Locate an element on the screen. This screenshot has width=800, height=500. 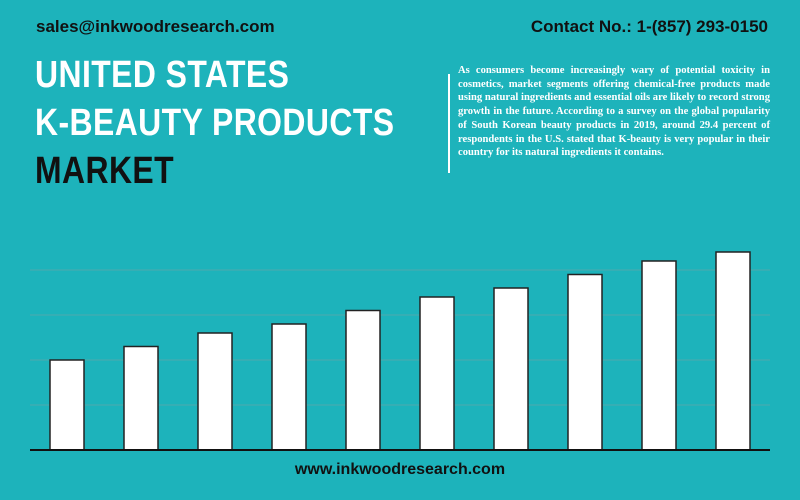
title-line: K-BEAUTY PRODUCTS is located at coordinates (215, 123).